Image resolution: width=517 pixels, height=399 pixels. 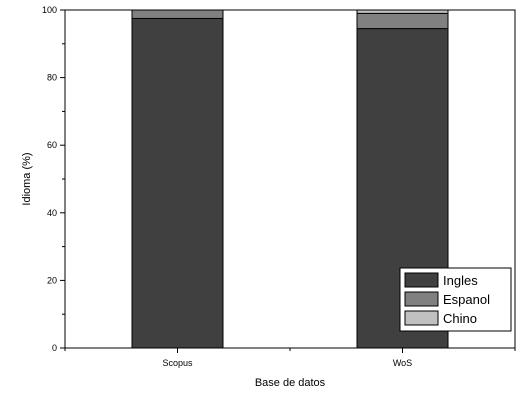 What do you see at coordinates (54, 348) in the screenshot?
I see `y-tick-label: 0` at bounding box center [54, 348].